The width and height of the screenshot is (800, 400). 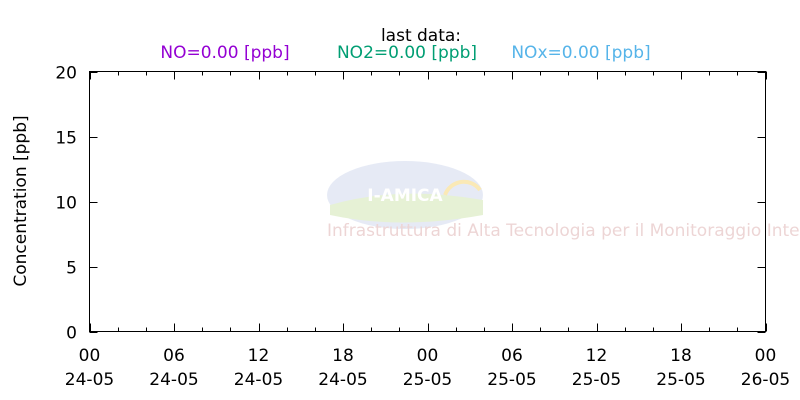 I want to click on y-tick-label: 15, so click(x=66, y=139).